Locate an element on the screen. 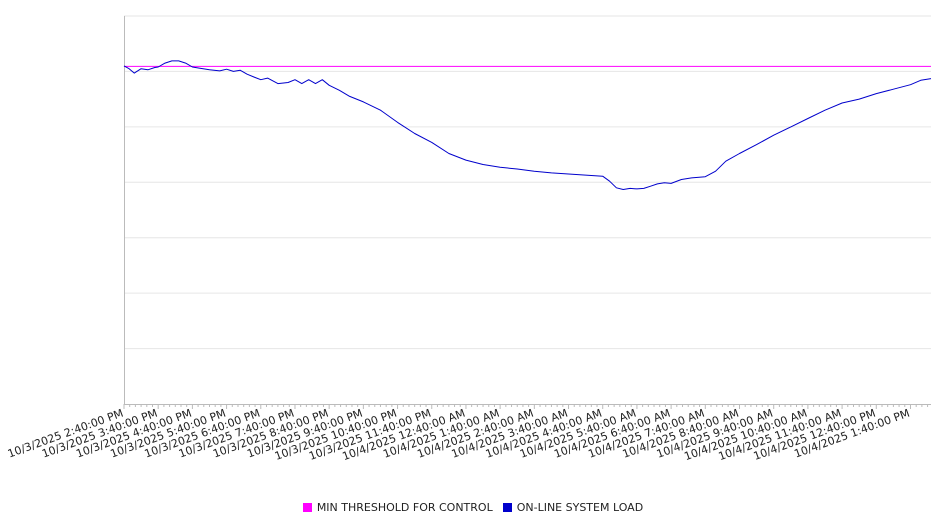  legend-label-system-load: ON-LINE SYSTEM LOAD is located at coordinates (580, 507).